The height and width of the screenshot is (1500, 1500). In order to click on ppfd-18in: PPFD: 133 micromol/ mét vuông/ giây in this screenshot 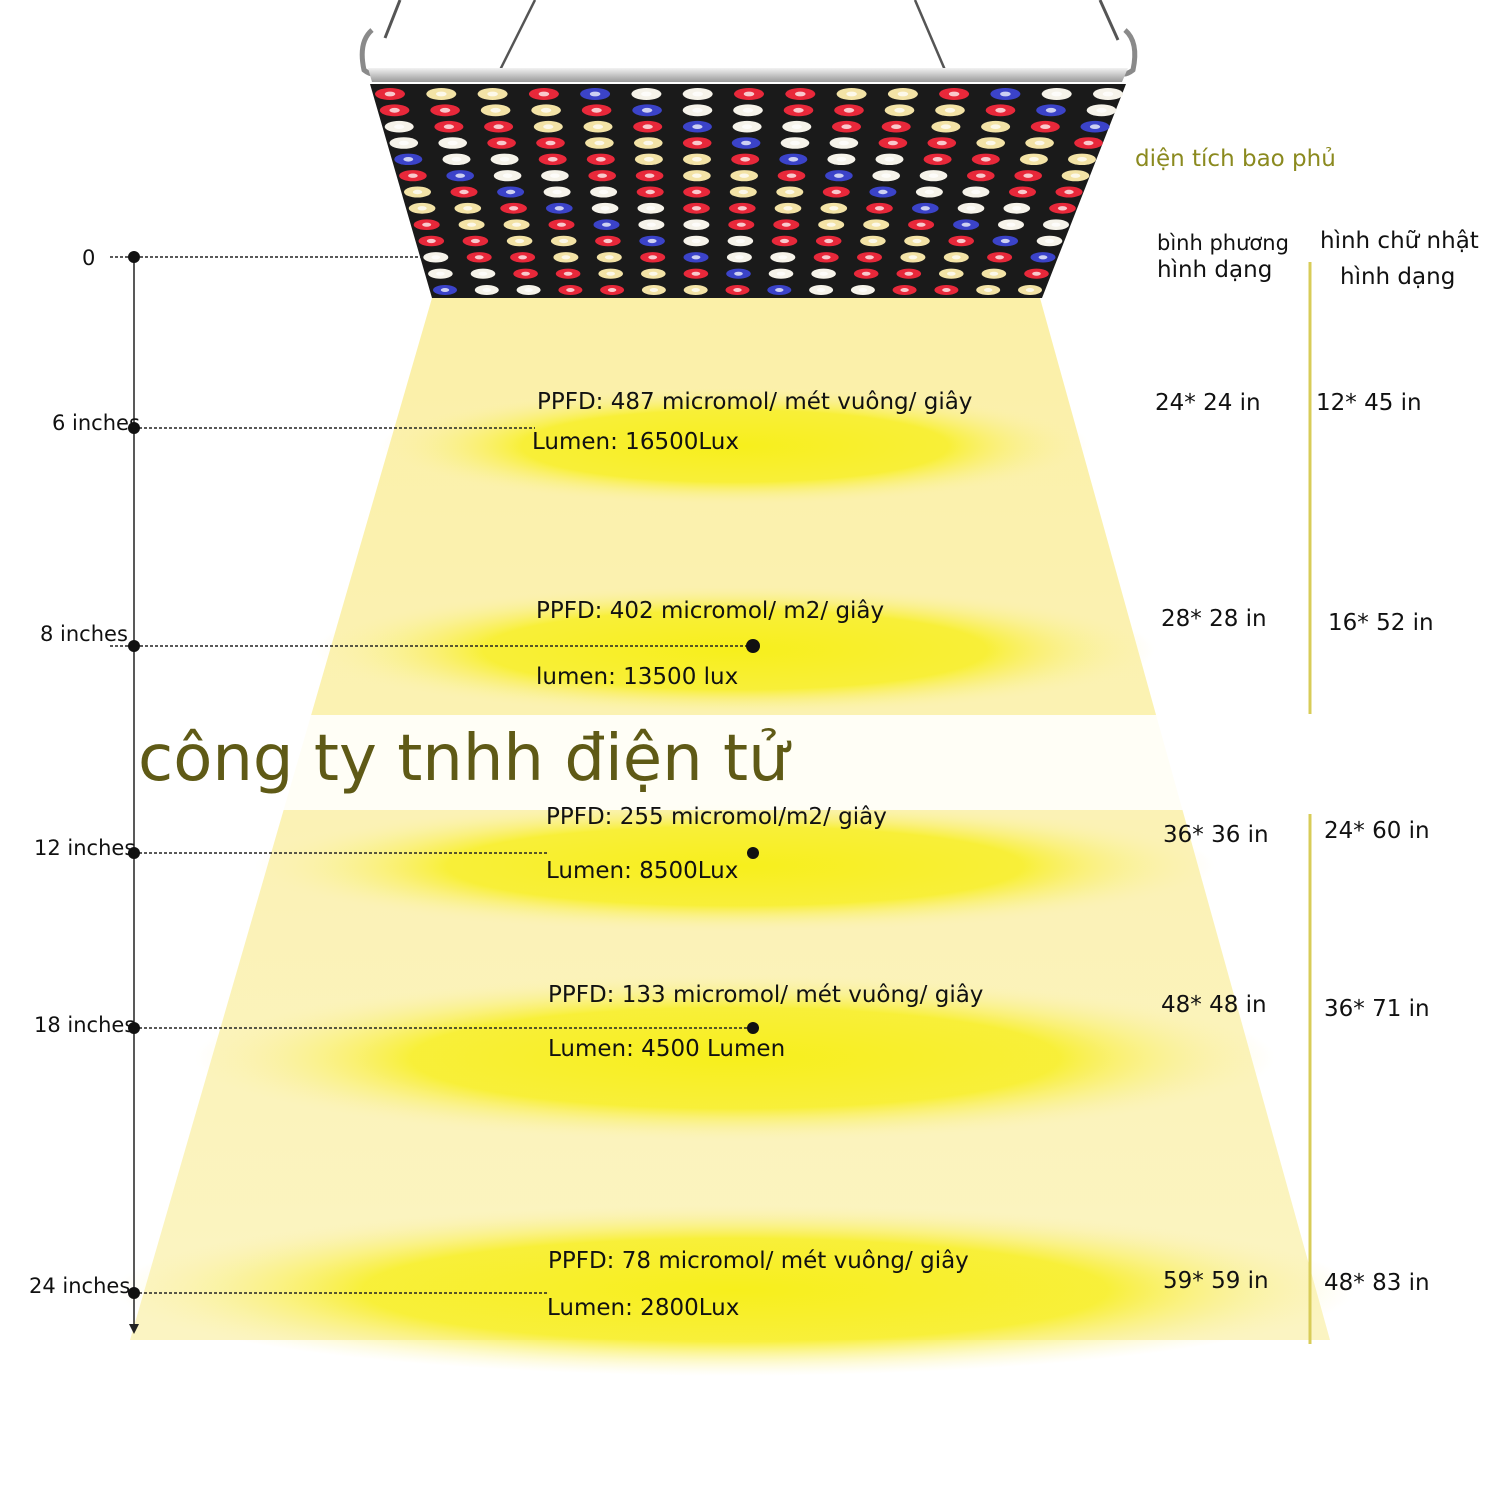, I will do `click(766, 995)`.